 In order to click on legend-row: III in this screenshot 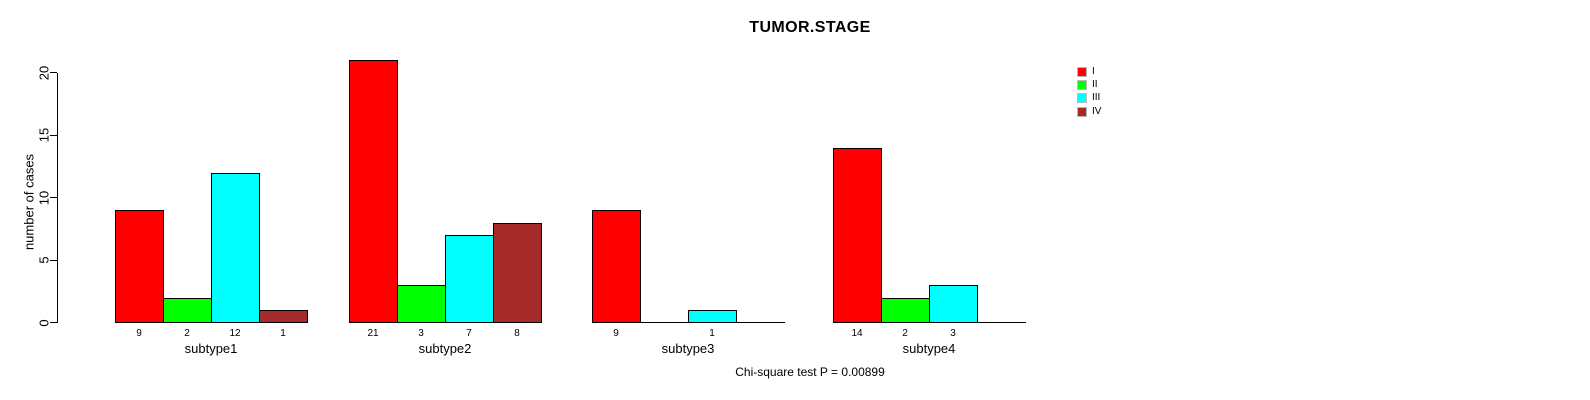, I will do `click(1089, 98)`.